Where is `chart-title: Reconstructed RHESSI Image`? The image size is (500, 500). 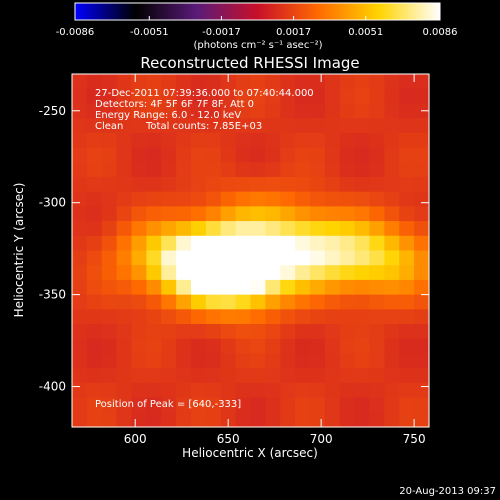 chart-title: Reconstructed RHESSI Image is located at coordinates (249, 63).